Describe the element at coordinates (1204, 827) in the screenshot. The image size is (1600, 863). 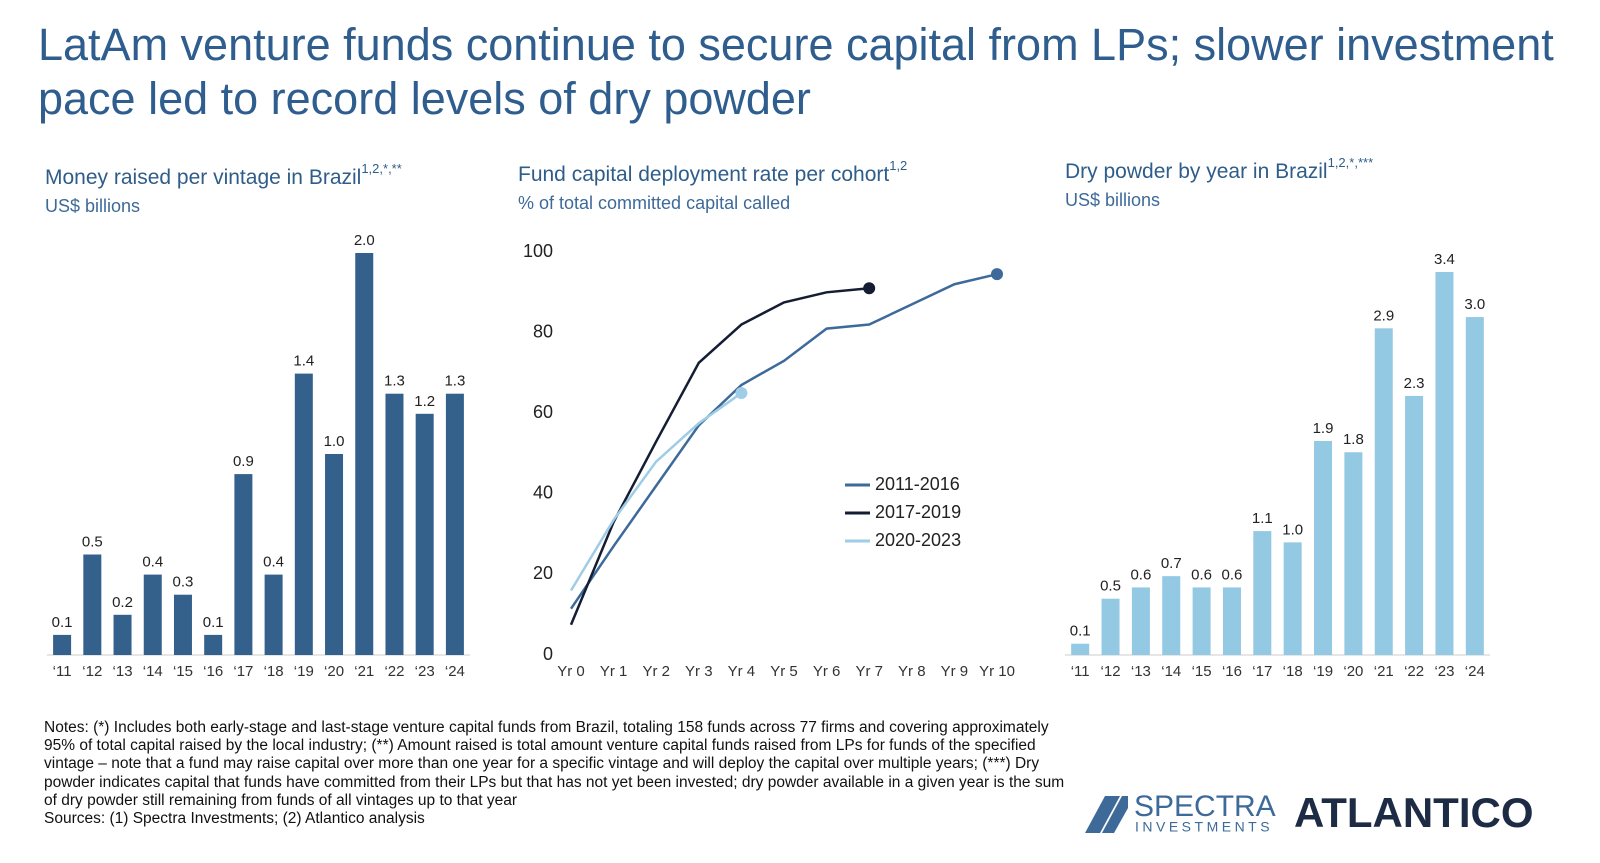
I see `logo-subtext: INVESTMENTS` at that location.